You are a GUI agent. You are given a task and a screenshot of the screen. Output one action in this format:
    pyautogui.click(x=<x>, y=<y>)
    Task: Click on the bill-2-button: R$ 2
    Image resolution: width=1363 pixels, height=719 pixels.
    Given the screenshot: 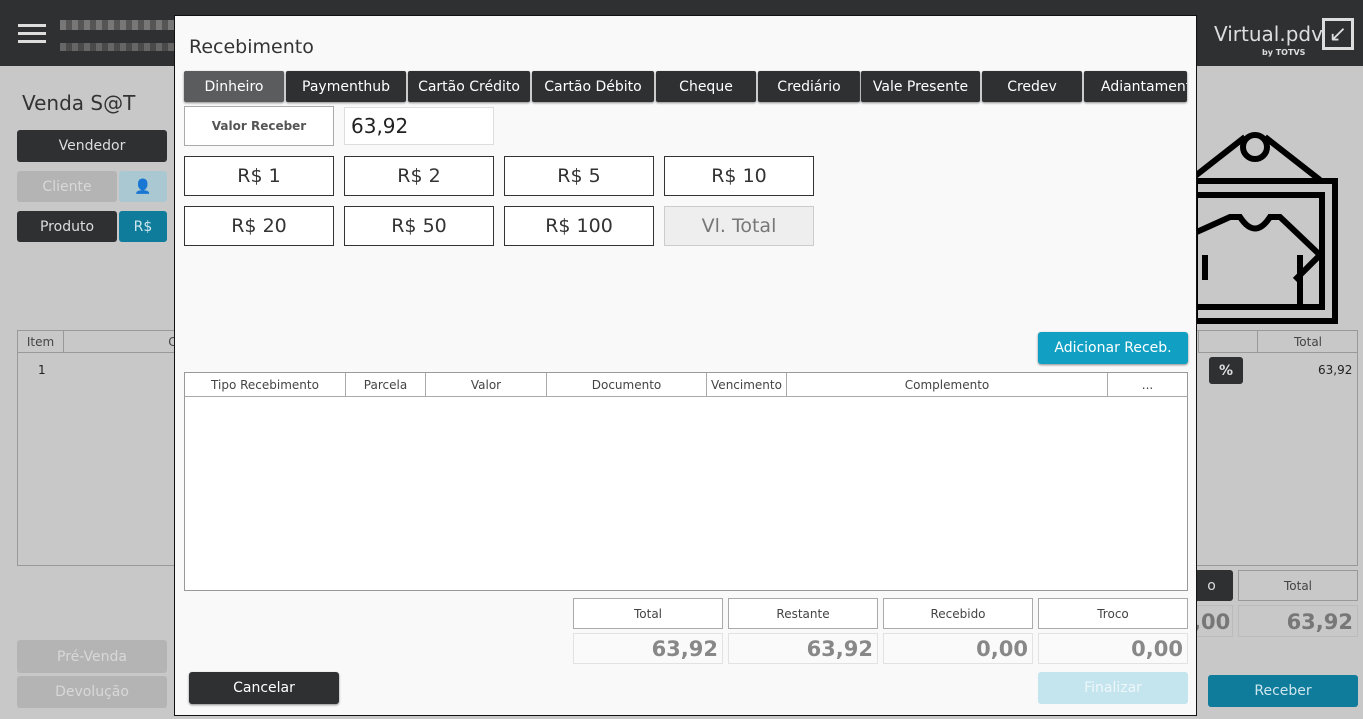 What is the action you would take?
    pyautogui.click(x=419, y=176)
    